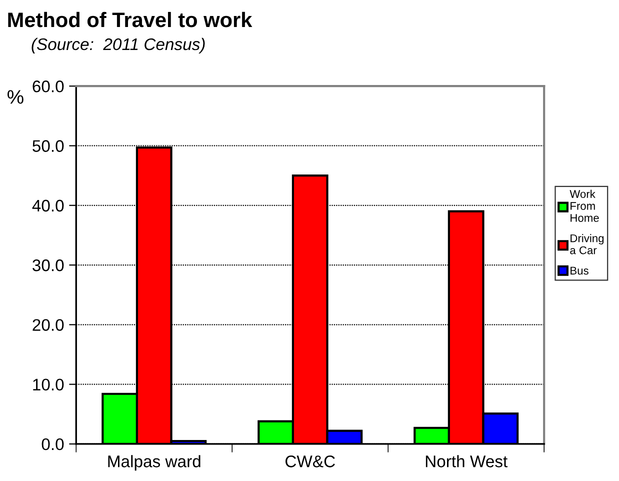  Describe the element at coordinates (584, 206) in the screenshot. I see `legend-label: Work From Home` at that location.